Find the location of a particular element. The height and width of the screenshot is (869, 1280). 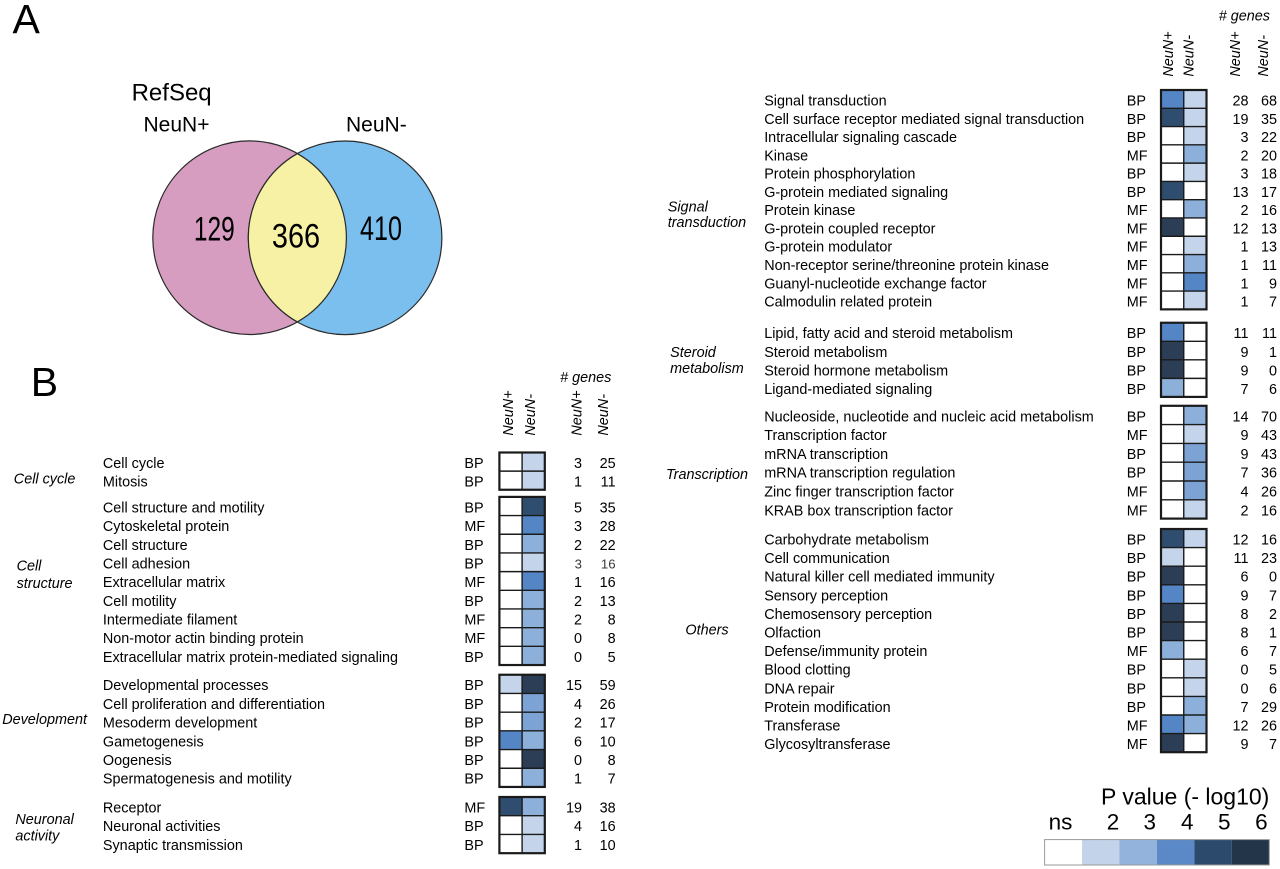

svg-text: G-protein coupled receptor is located at coordinates (849, 229).